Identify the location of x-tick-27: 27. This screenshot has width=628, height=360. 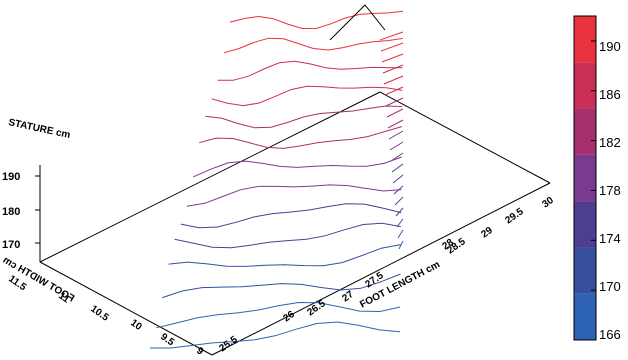
(348, 297).